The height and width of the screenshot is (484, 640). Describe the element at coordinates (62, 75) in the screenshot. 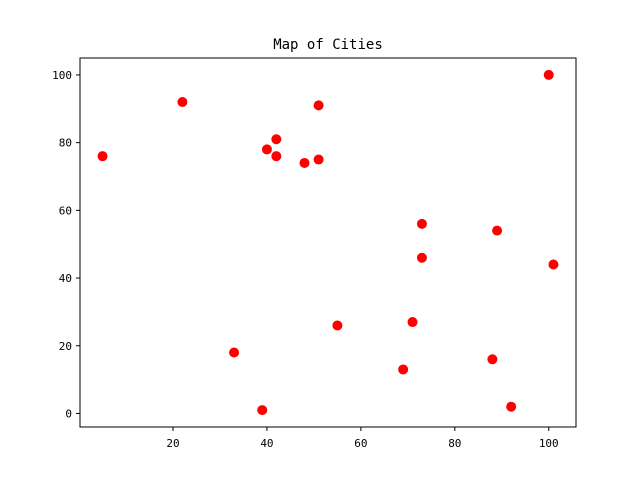

I see `y-tick-label: 100` at that location.